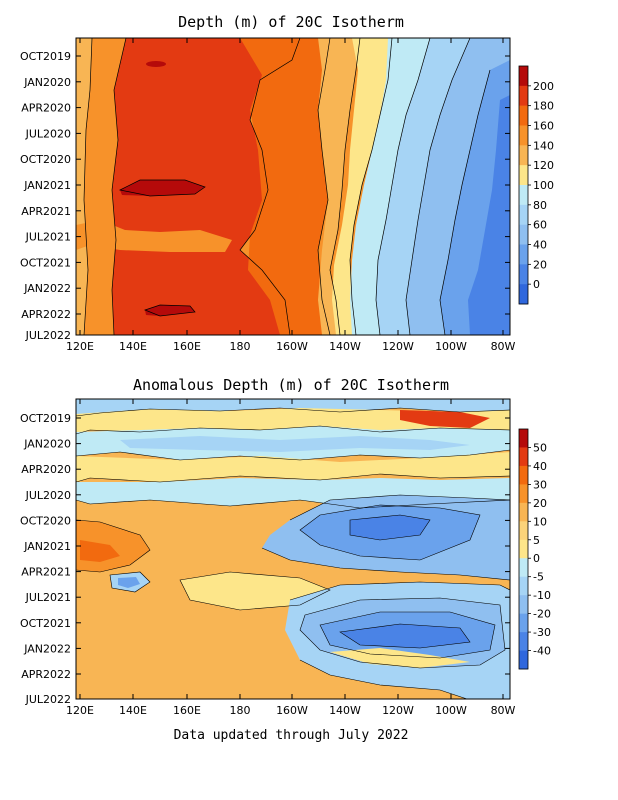  Describe the element at coordinates (543, 126) in the screenshot. I see `colorbar-label: 160` at that location.